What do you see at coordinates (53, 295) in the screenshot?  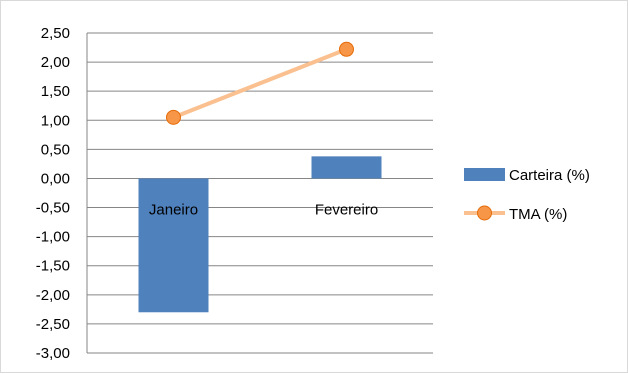 I see `y-tick-label: -2,00` at bounding box center [53, 295].